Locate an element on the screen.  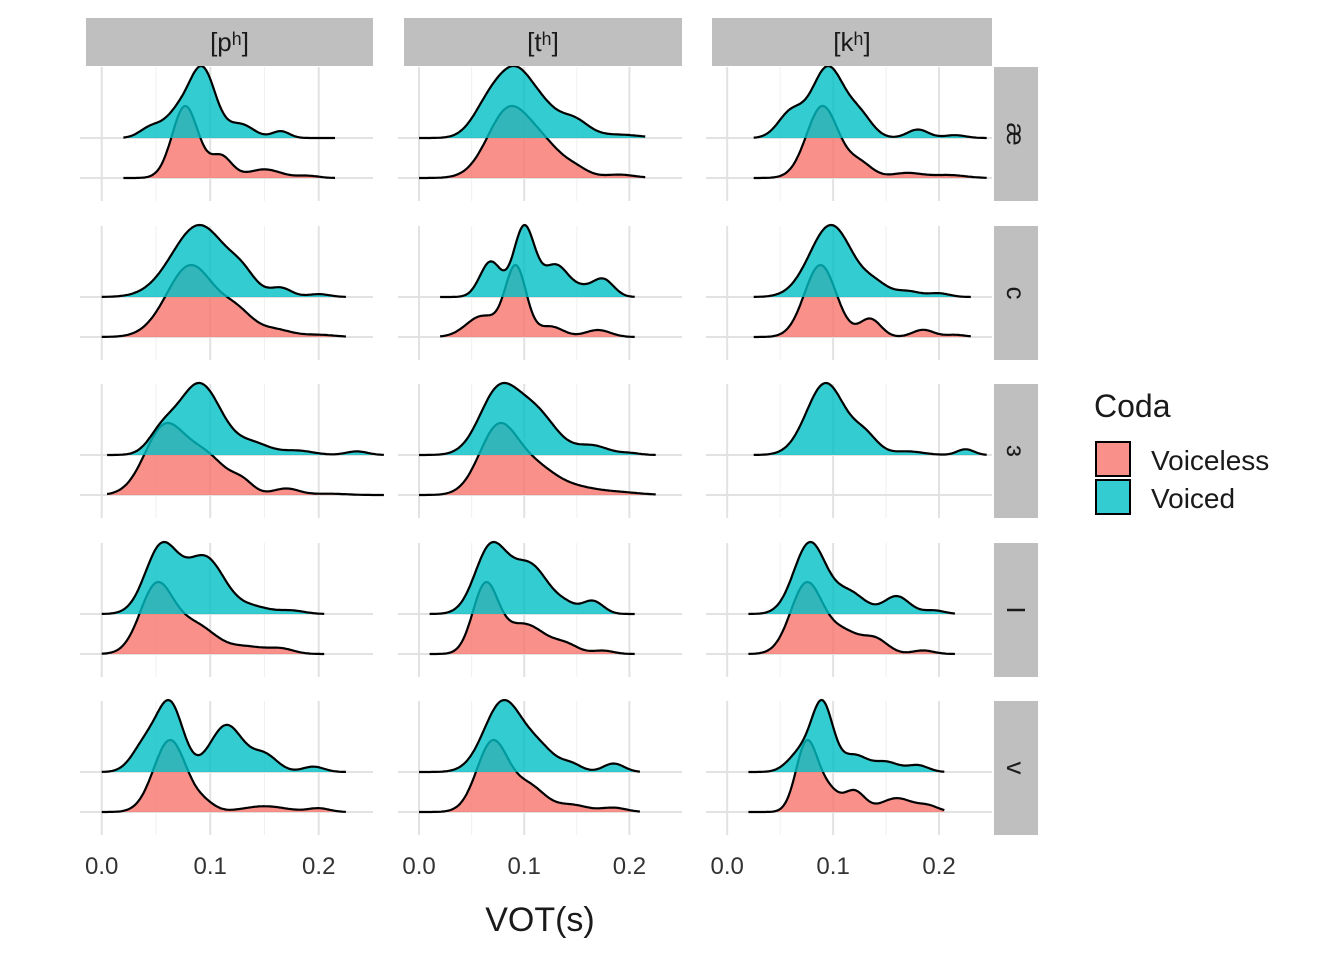
column-strips: [pʰ] [tʰ] [kʰ] is located at coordinates (539, 42).